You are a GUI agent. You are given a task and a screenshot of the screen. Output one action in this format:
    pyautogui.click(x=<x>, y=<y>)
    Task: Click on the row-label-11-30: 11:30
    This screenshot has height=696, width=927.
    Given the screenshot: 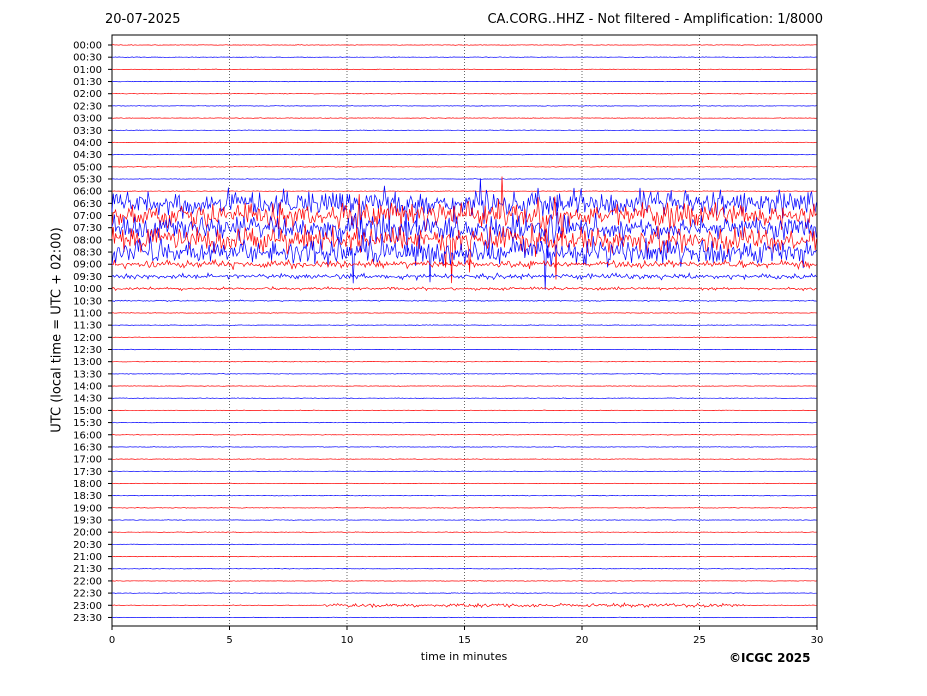 What is the action you would take?
    pyautogui.click(x=87, y=326)
    